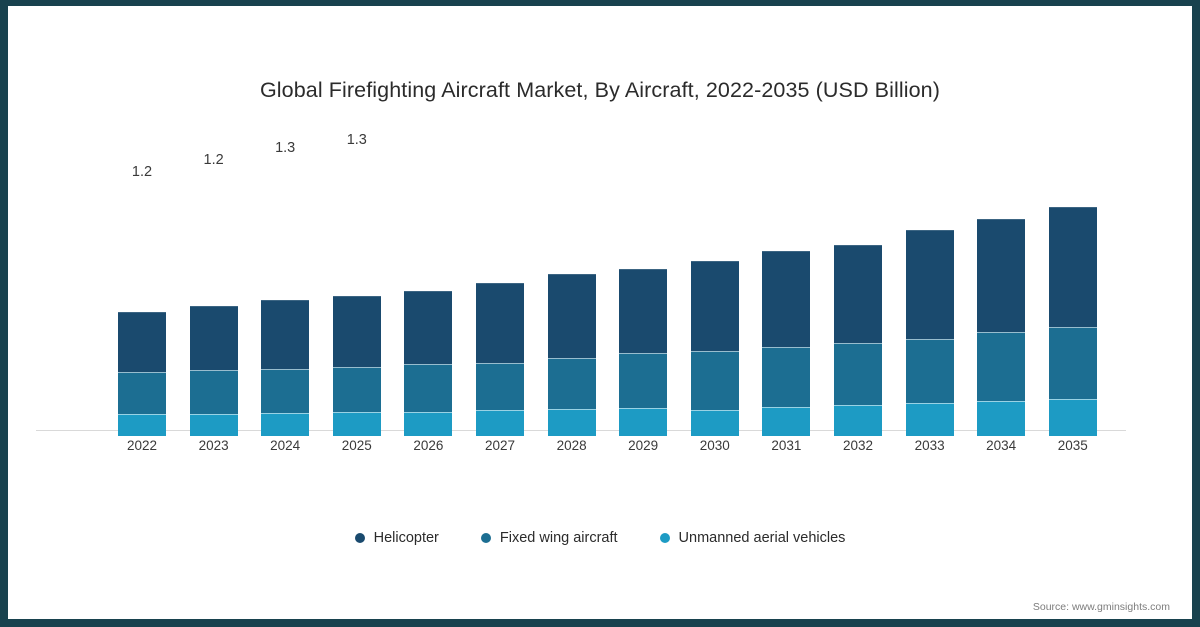 The image size is (1200, 627). I want to click on x-axis-tick-label: 2032, so click(858, 445).